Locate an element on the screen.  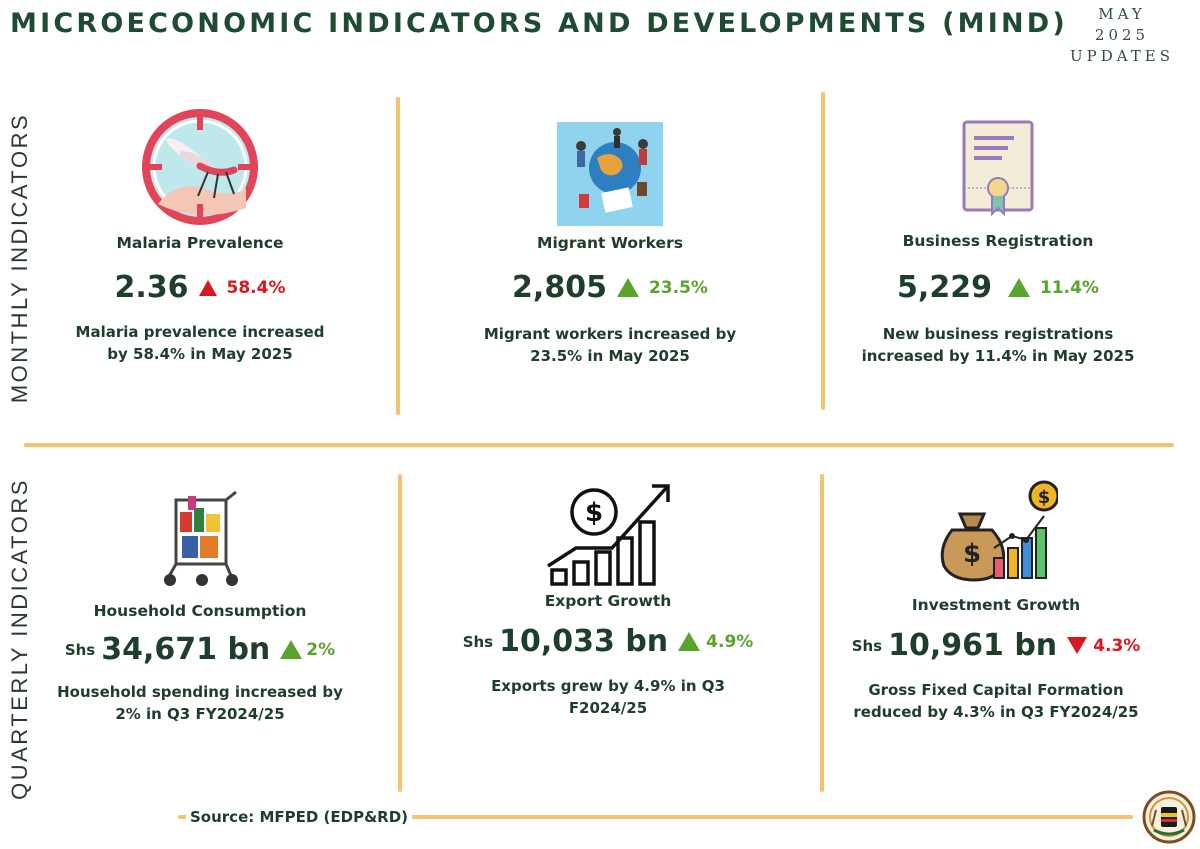
indicator-metric: Shs 10,961 bn 4.3% is located at coordinates (996, 645).